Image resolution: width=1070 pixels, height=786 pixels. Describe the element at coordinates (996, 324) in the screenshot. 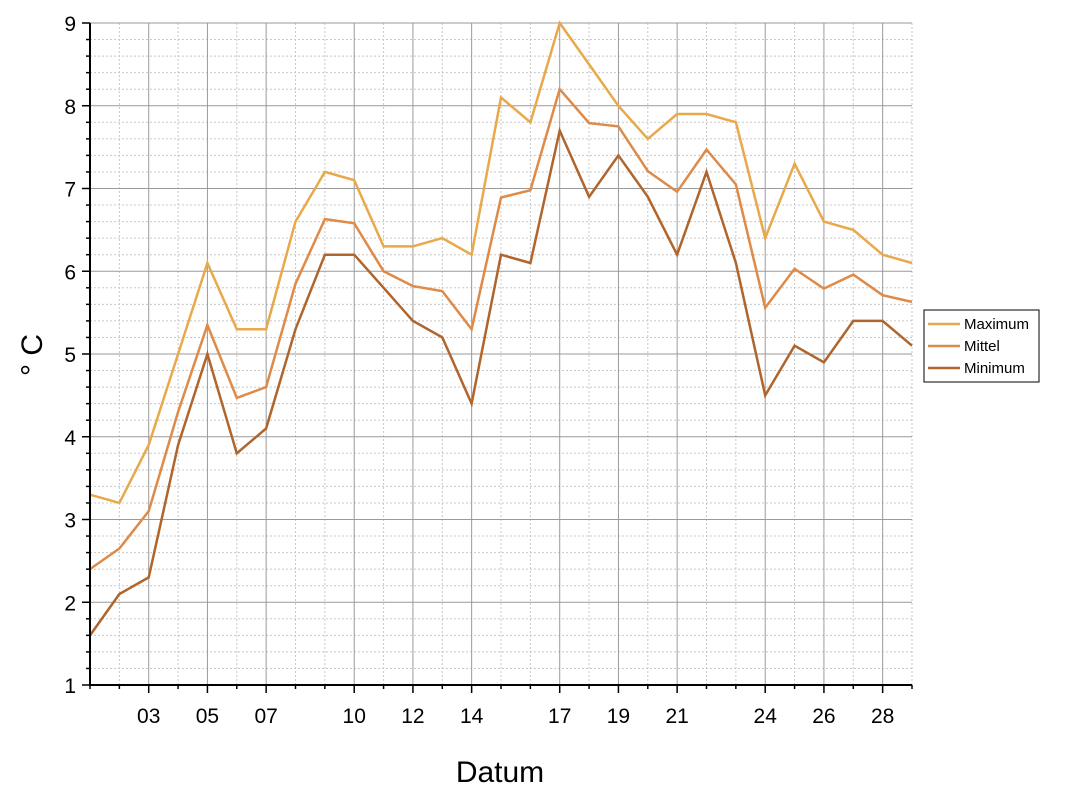

I see `legend-label-maximum: Maximum` at that location.